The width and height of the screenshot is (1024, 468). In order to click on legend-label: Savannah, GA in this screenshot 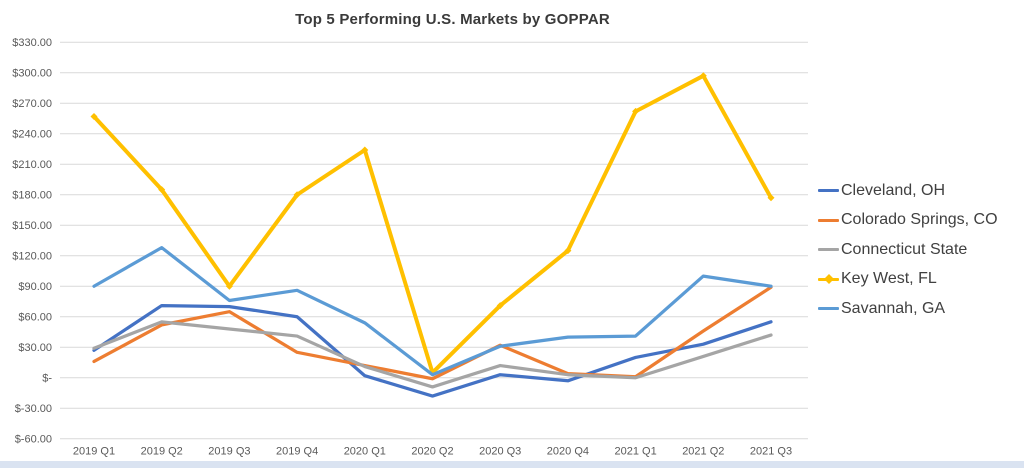, I will do `click(893, 308)`.